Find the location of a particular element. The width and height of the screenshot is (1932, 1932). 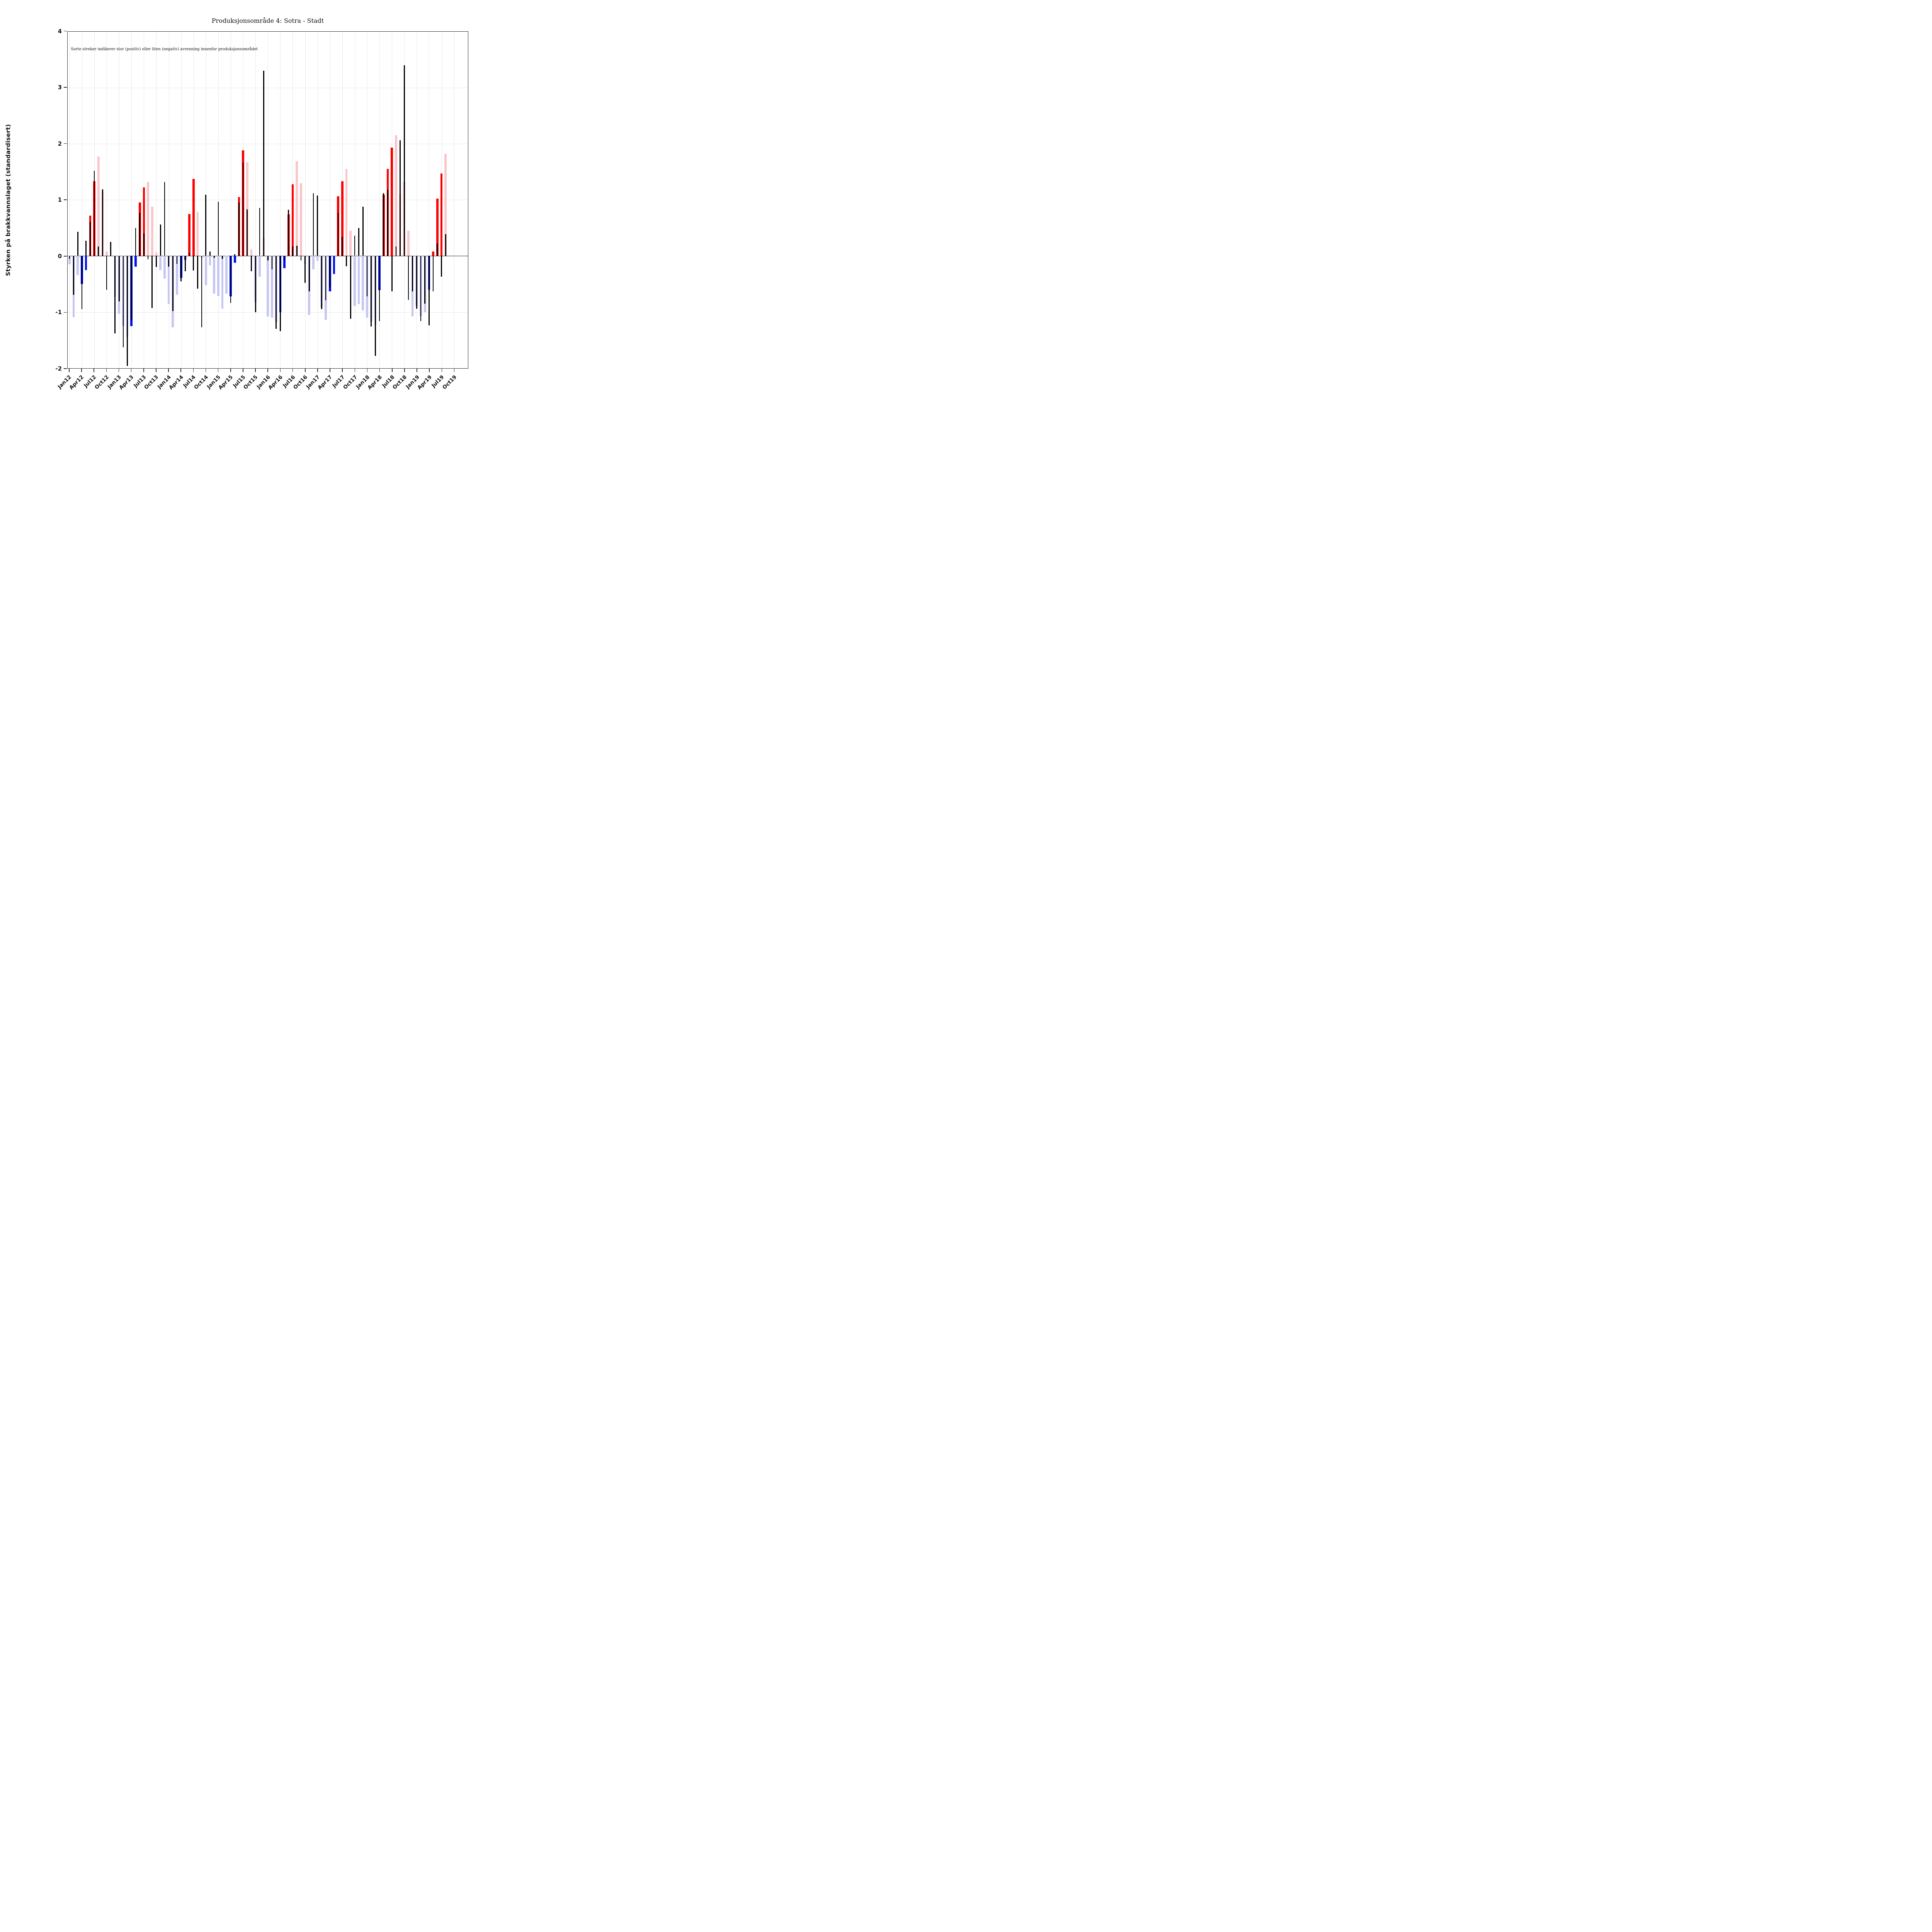

runoff-line-Jan13 is located at coordinates (119, 279).